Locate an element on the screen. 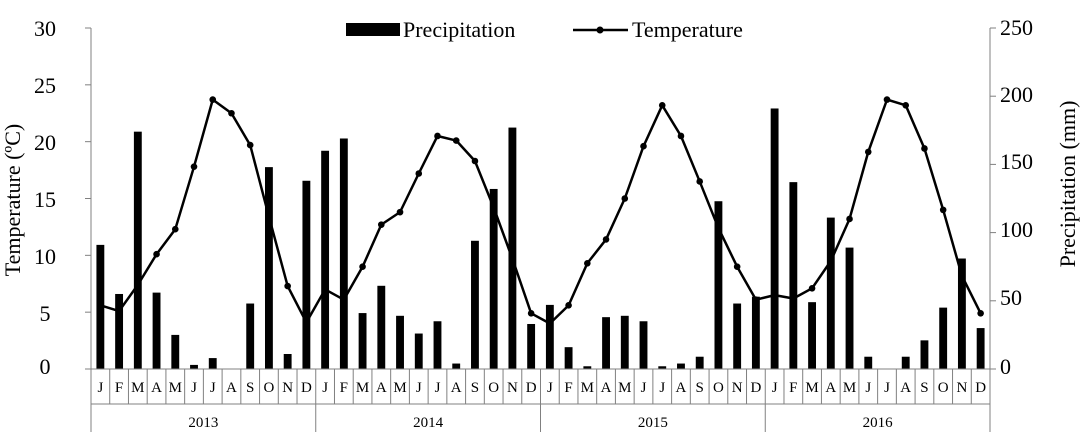 Image resolution: width=1087 pixels, height=432 pixels. right-axis-tick-250: 250 is located at coordinates (1016, 27).